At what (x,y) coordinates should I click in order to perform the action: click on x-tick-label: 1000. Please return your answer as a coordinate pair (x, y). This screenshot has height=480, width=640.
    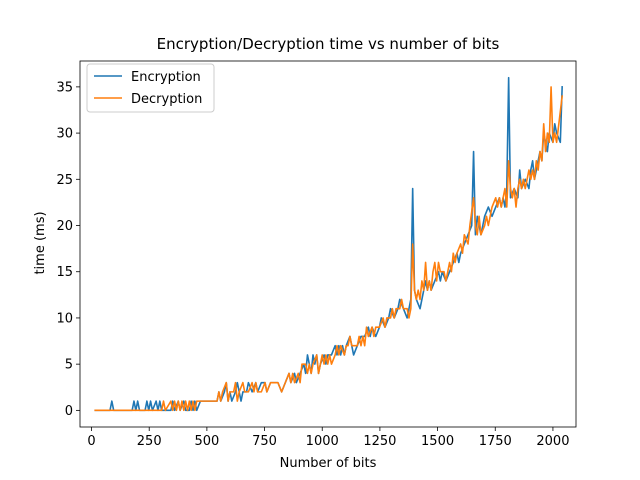
    Looking at the image, I should click on (322, 441).